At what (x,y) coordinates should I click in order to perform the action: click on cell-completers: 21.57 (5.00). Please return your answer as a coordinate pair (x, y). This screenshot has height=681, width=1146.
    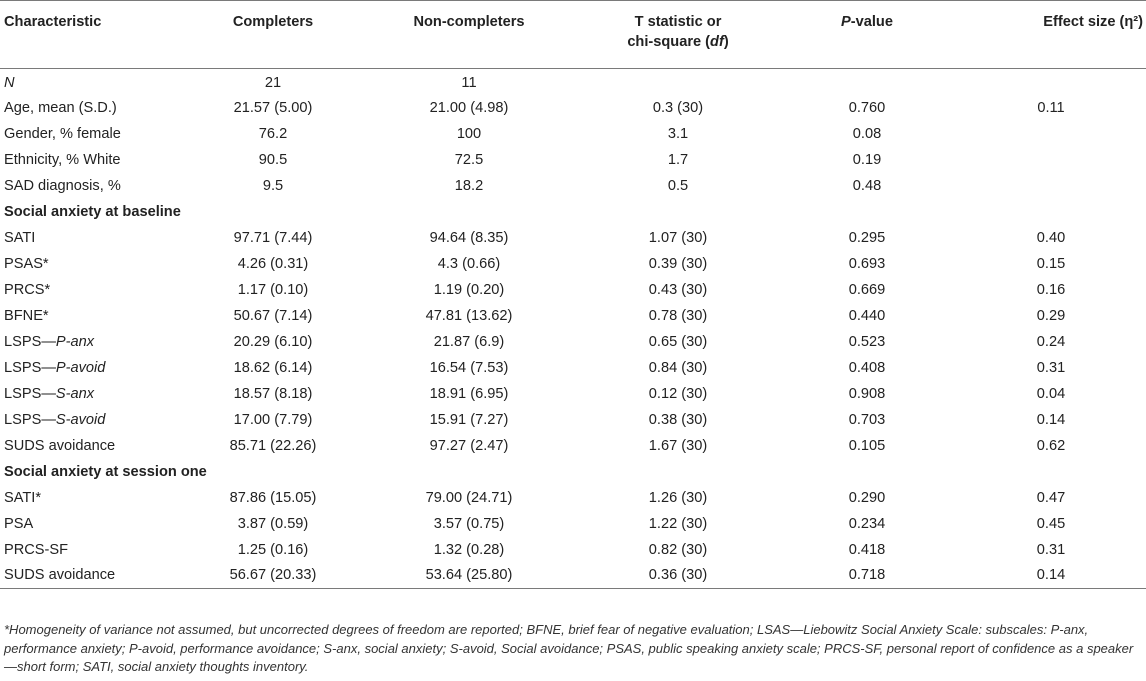
    Looking at the image, I should click on (273, 107).